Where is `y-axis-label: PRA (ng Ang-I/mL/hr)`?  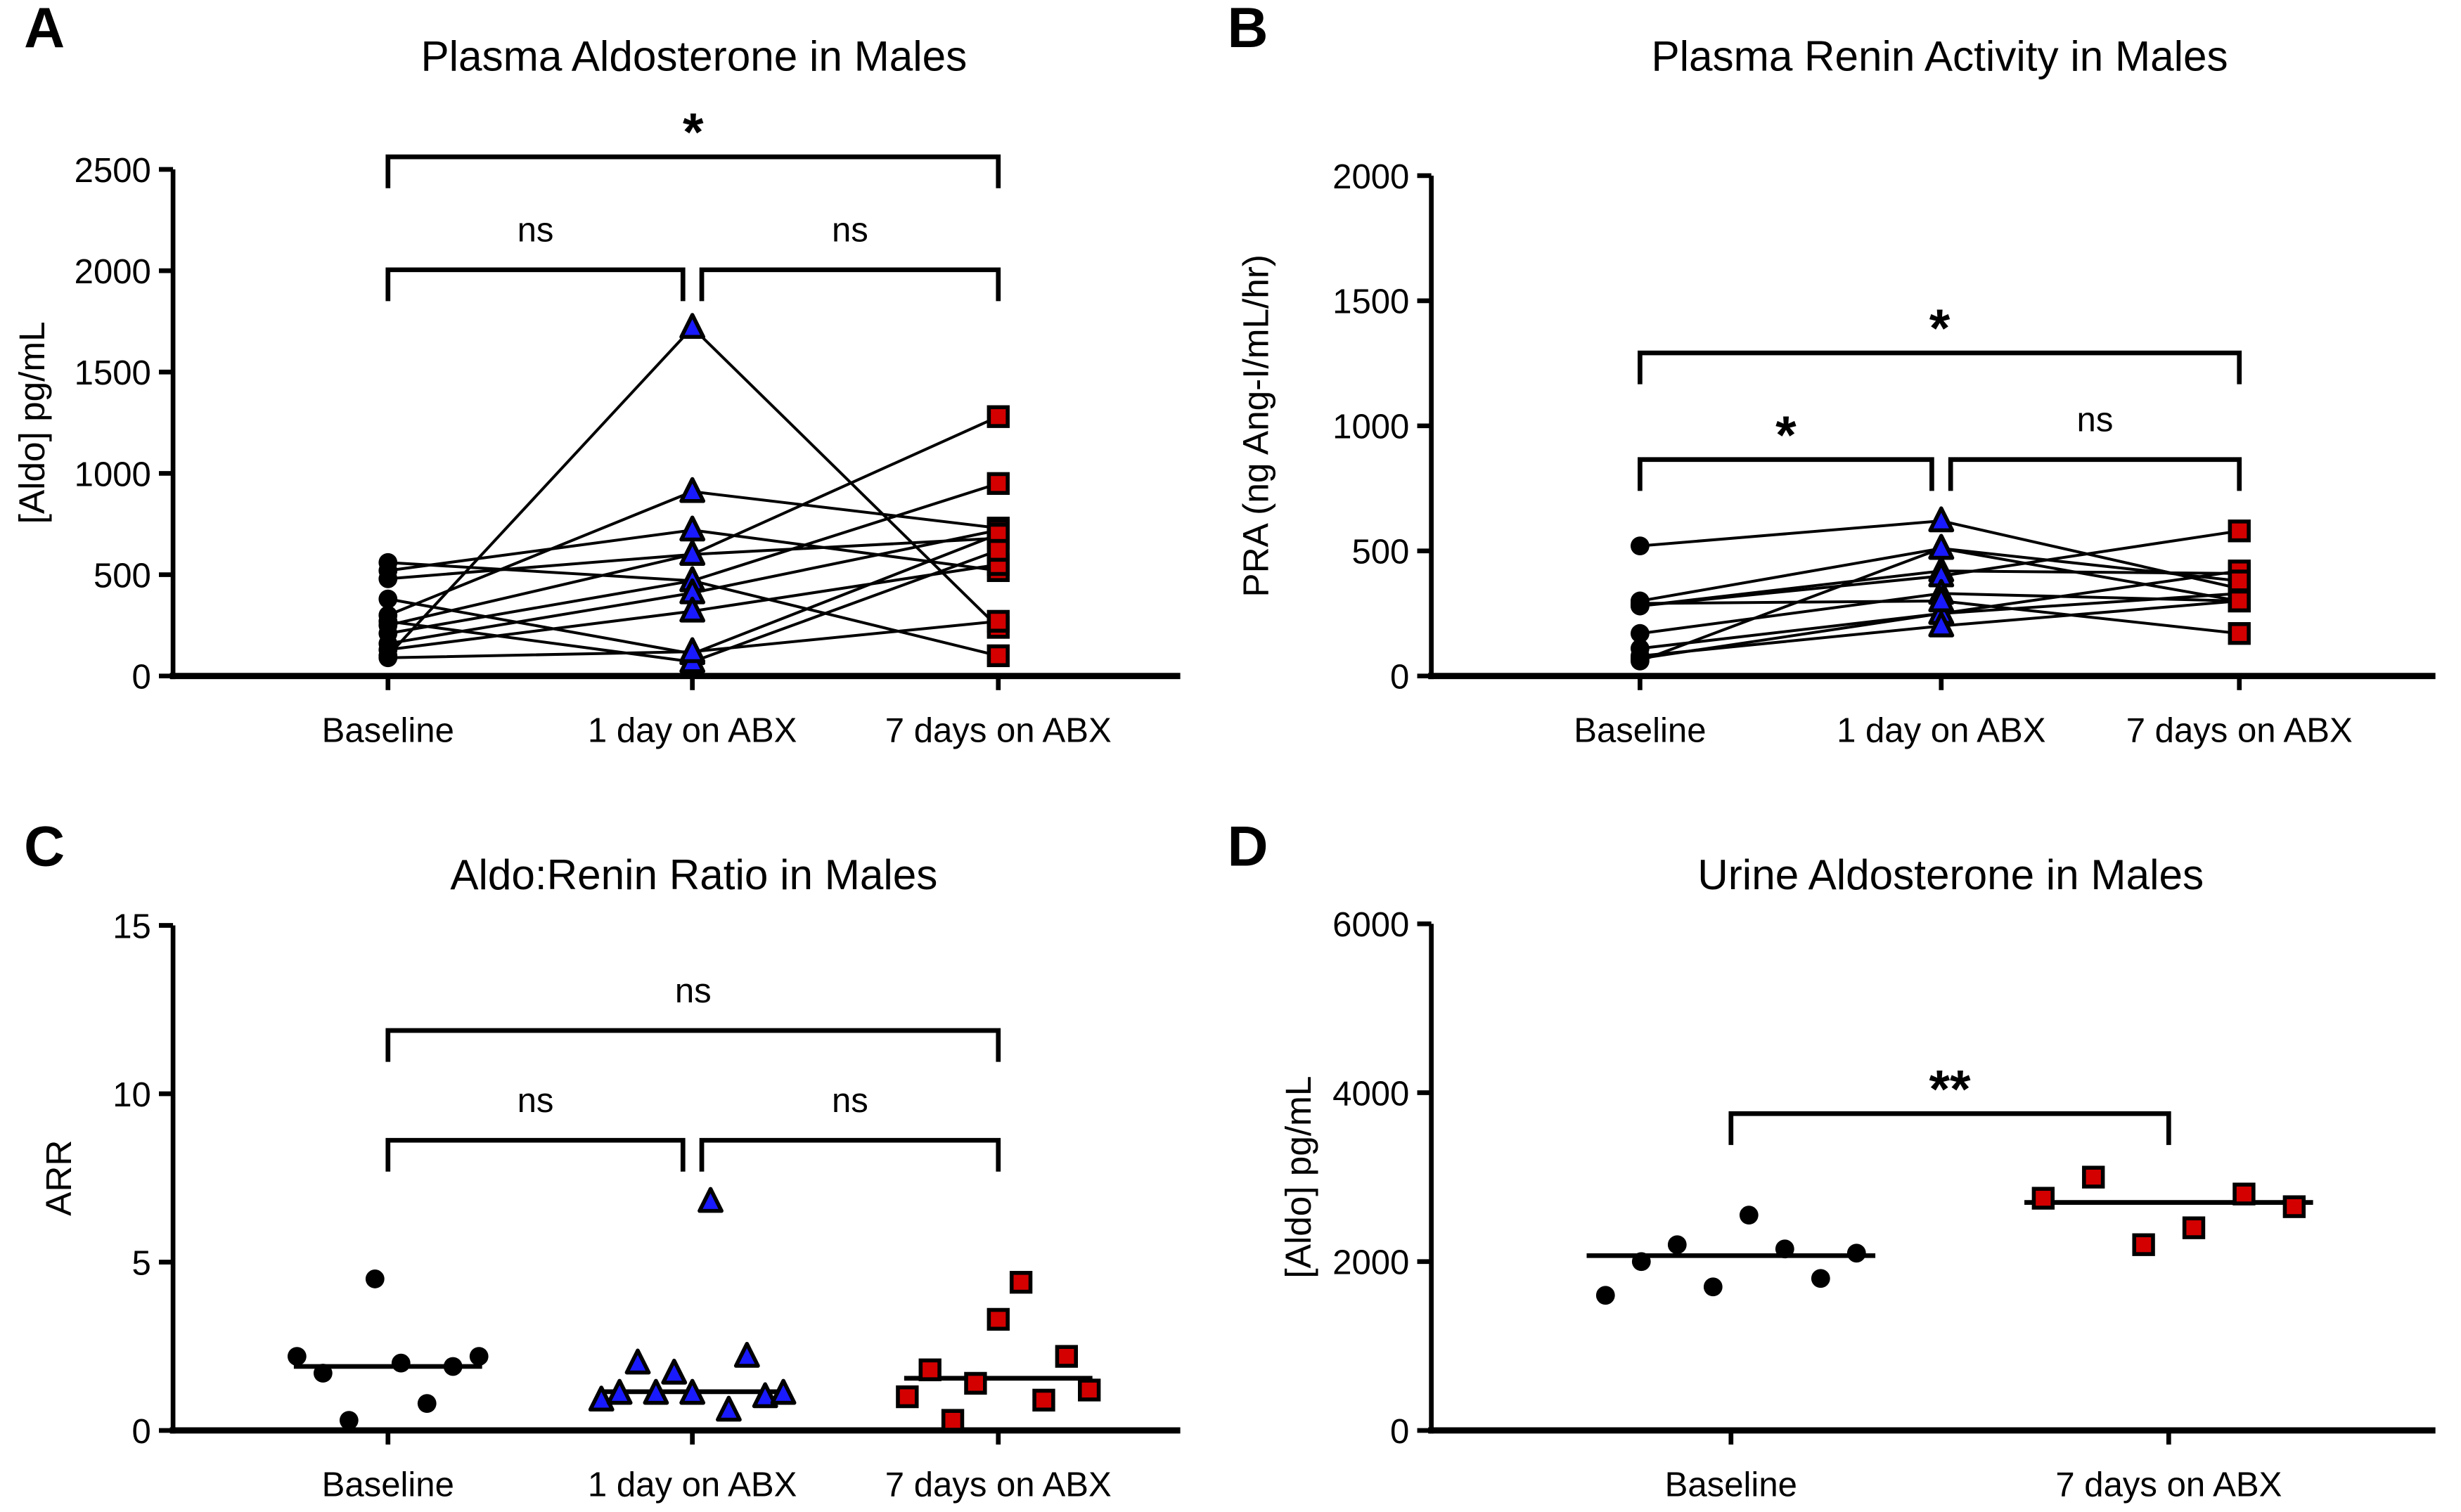 y-axis-label: PRA (ng Ang-I/mL/hr) is located at coordinates (1256, 425).